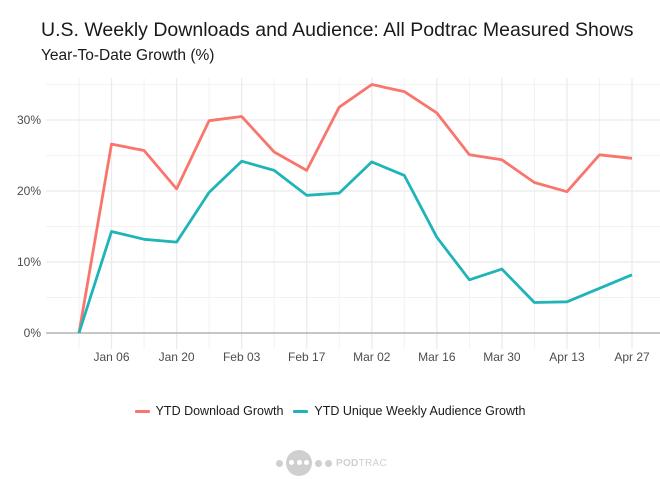  Describe the element at coordinates (437, 357) in the screenshot. I see `x-tick-label: Mar 16` at that location.